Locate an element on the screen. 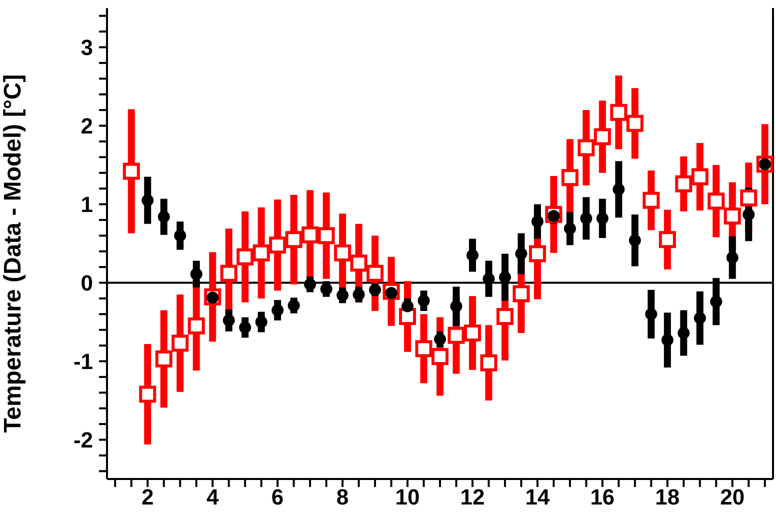 The width and height of the screenshot is (776, 513). x-tick-label: 14 is located at coordinates (537, 497).